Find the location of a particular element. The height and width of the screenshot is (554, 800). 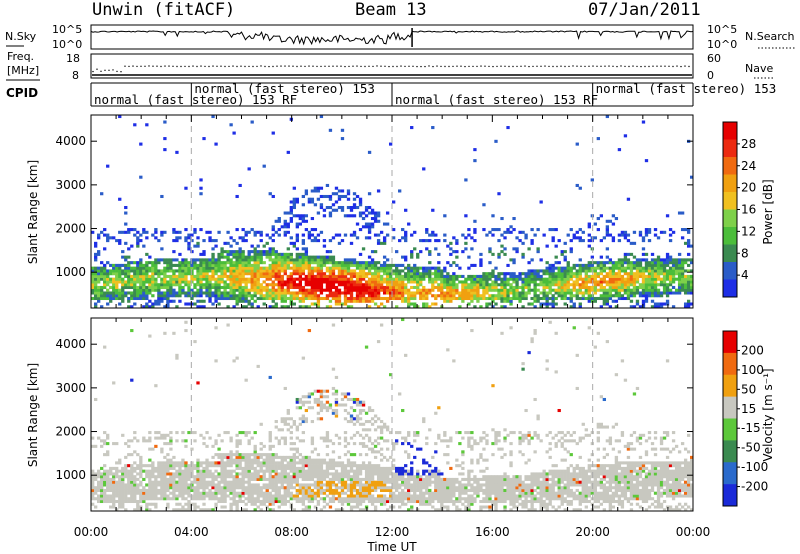

noise-trace is located at coordinates (392, 37).